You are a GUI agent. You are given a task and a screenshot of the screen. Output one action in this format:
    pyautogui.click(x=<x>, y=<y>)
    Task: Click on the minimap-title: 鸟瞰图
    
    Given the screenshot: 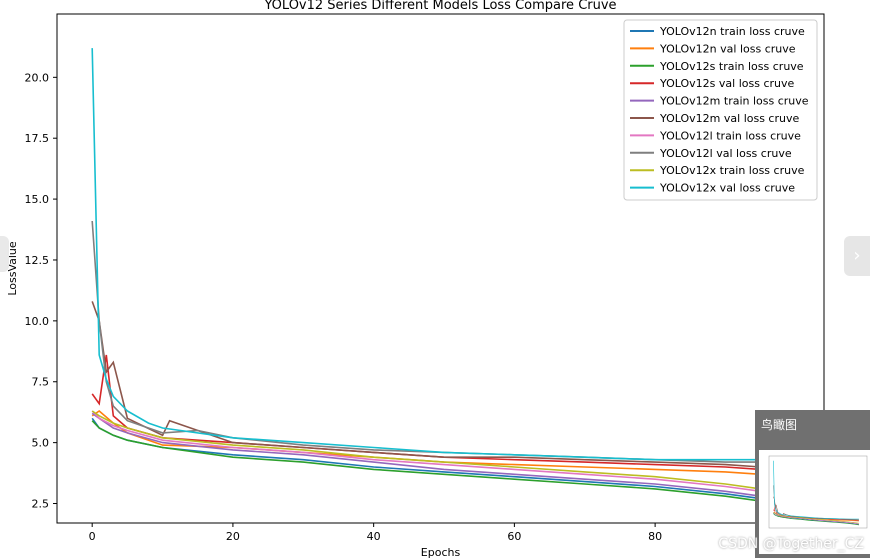 What is the action you would take?
    pyautogui.click(x=779, y=425)
    